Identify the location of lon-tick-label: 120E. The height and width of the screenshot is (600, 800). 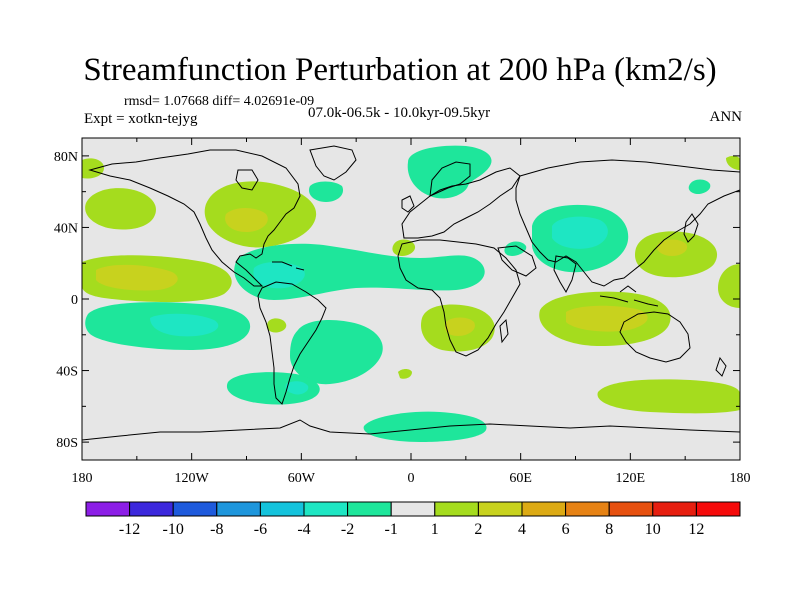
(631, 478).